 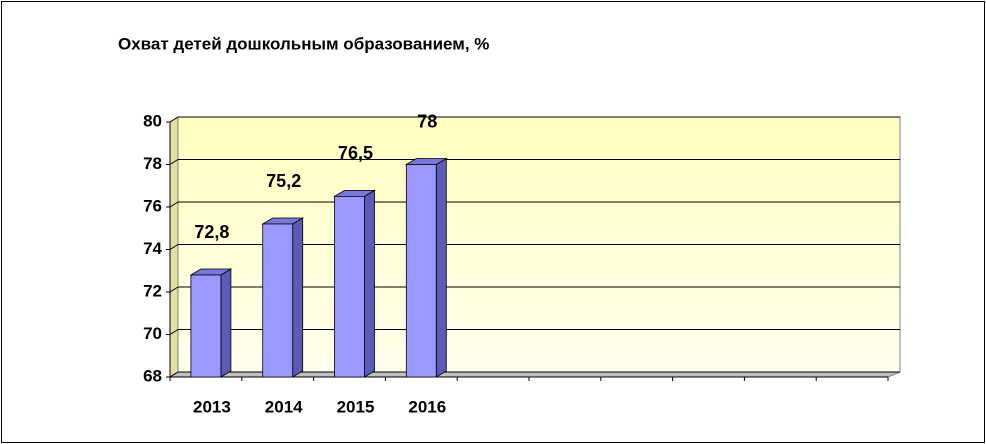 I want to click on data-label: 78, so click(x=427, y=121).